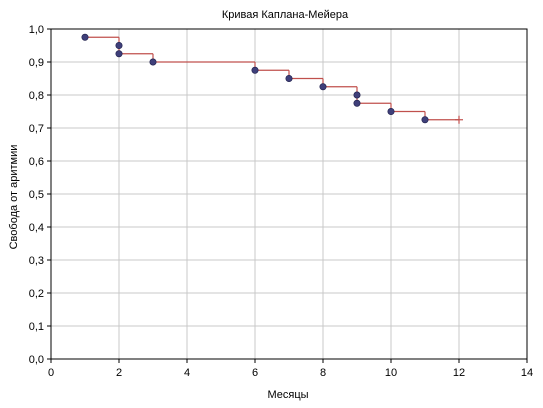 The image size is (543, 408). Describe the element at coordinates (36, 30) in the screenshot. I see `y-tick-label: 1,0` at that location.